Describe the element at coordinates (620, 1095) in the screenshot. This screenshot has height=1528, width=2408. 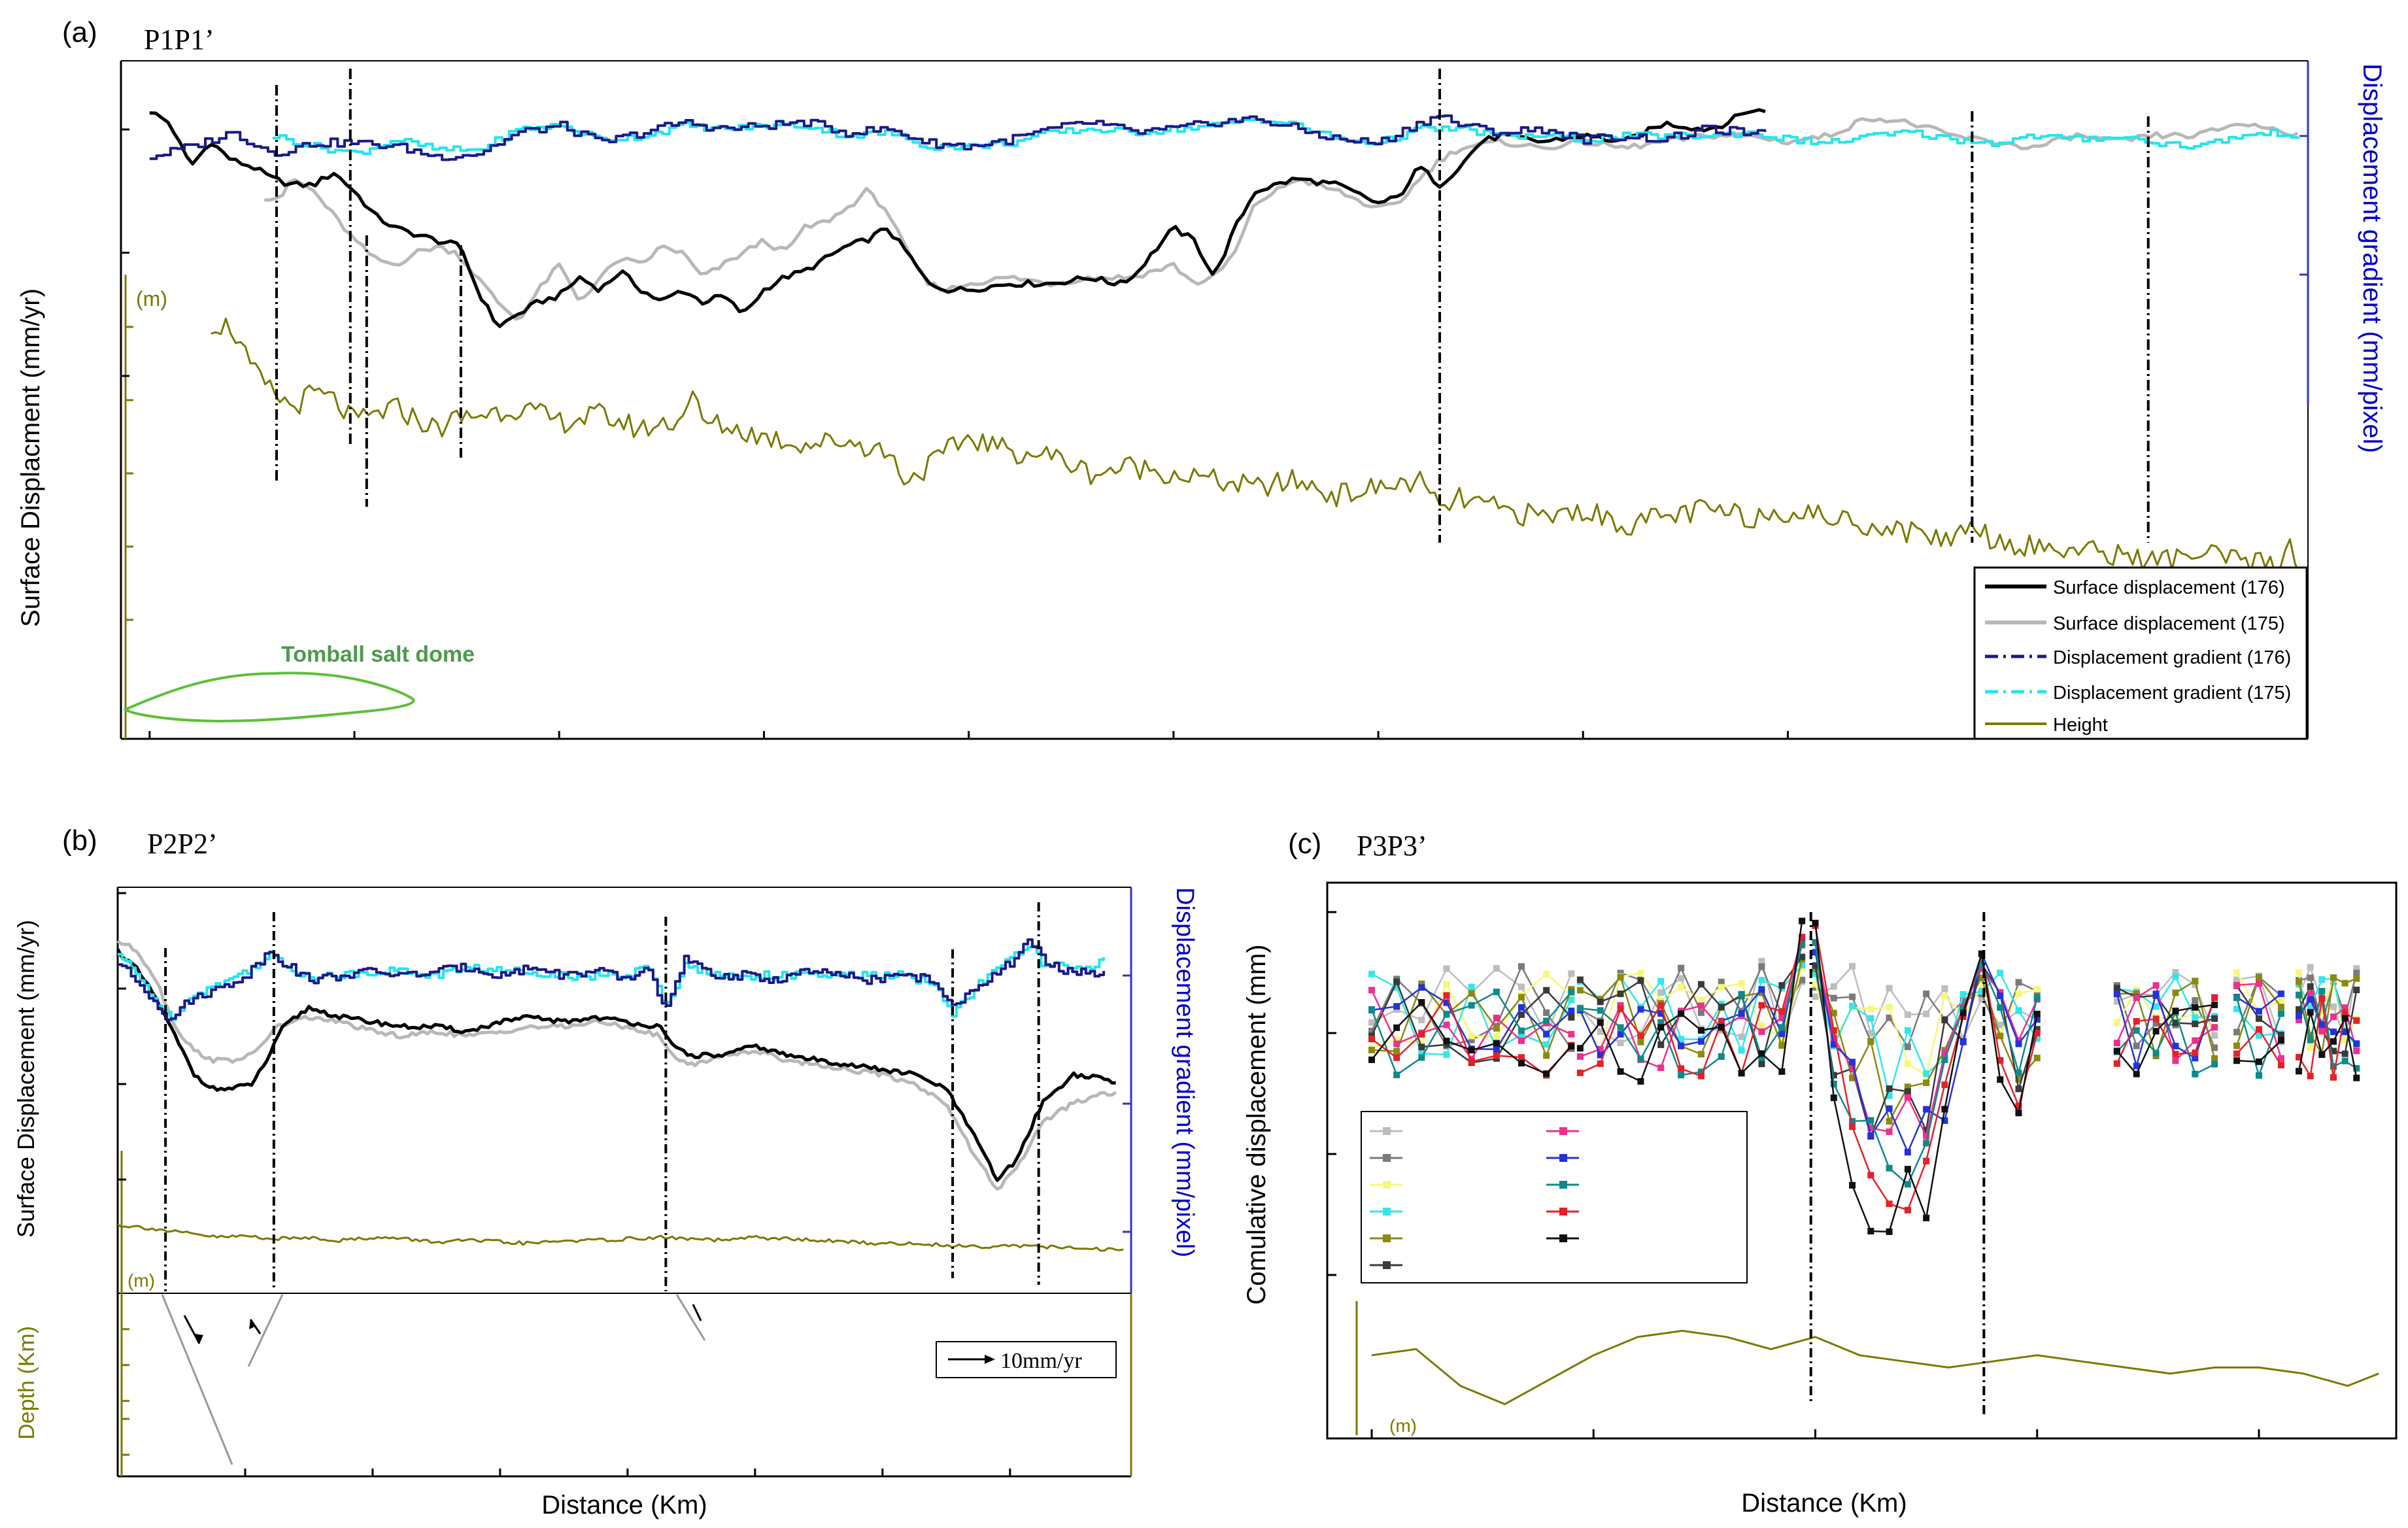
I see `panel-b-series` at that location.